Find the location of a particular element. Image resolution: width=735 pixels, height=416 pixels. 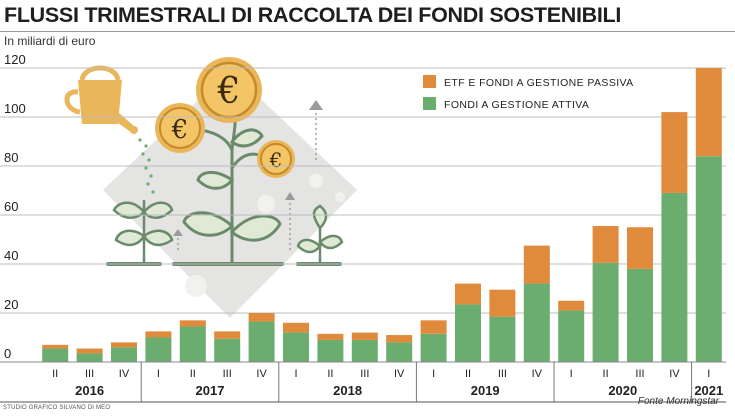

legend-item-active: FONDI A GESTIONE ATTIVA is located at coordinates (506, 104).